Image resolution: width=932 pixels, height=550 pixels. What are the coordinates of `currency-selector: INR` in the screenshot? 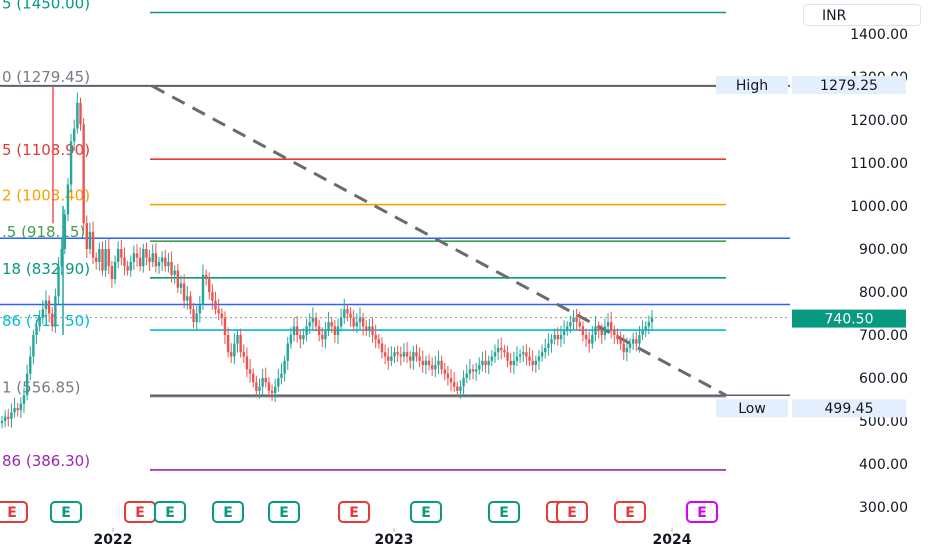 It's located at (862, 15).